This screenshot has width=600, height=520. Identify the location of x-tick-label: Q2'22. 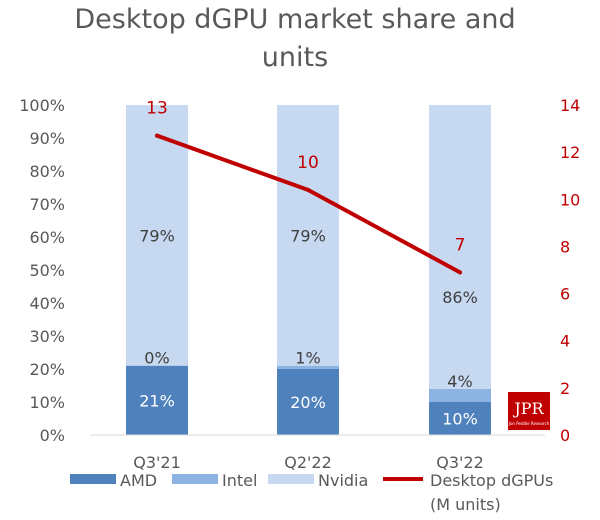
(308, 462).